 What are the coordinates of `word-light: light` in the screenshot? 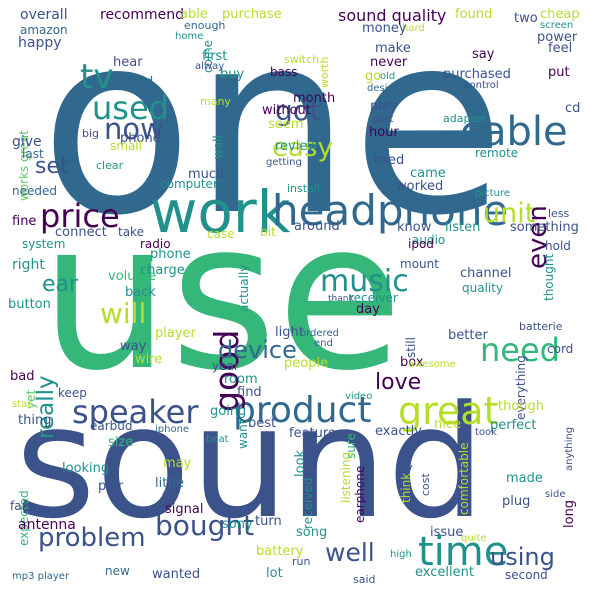 It's located at (289, 332).